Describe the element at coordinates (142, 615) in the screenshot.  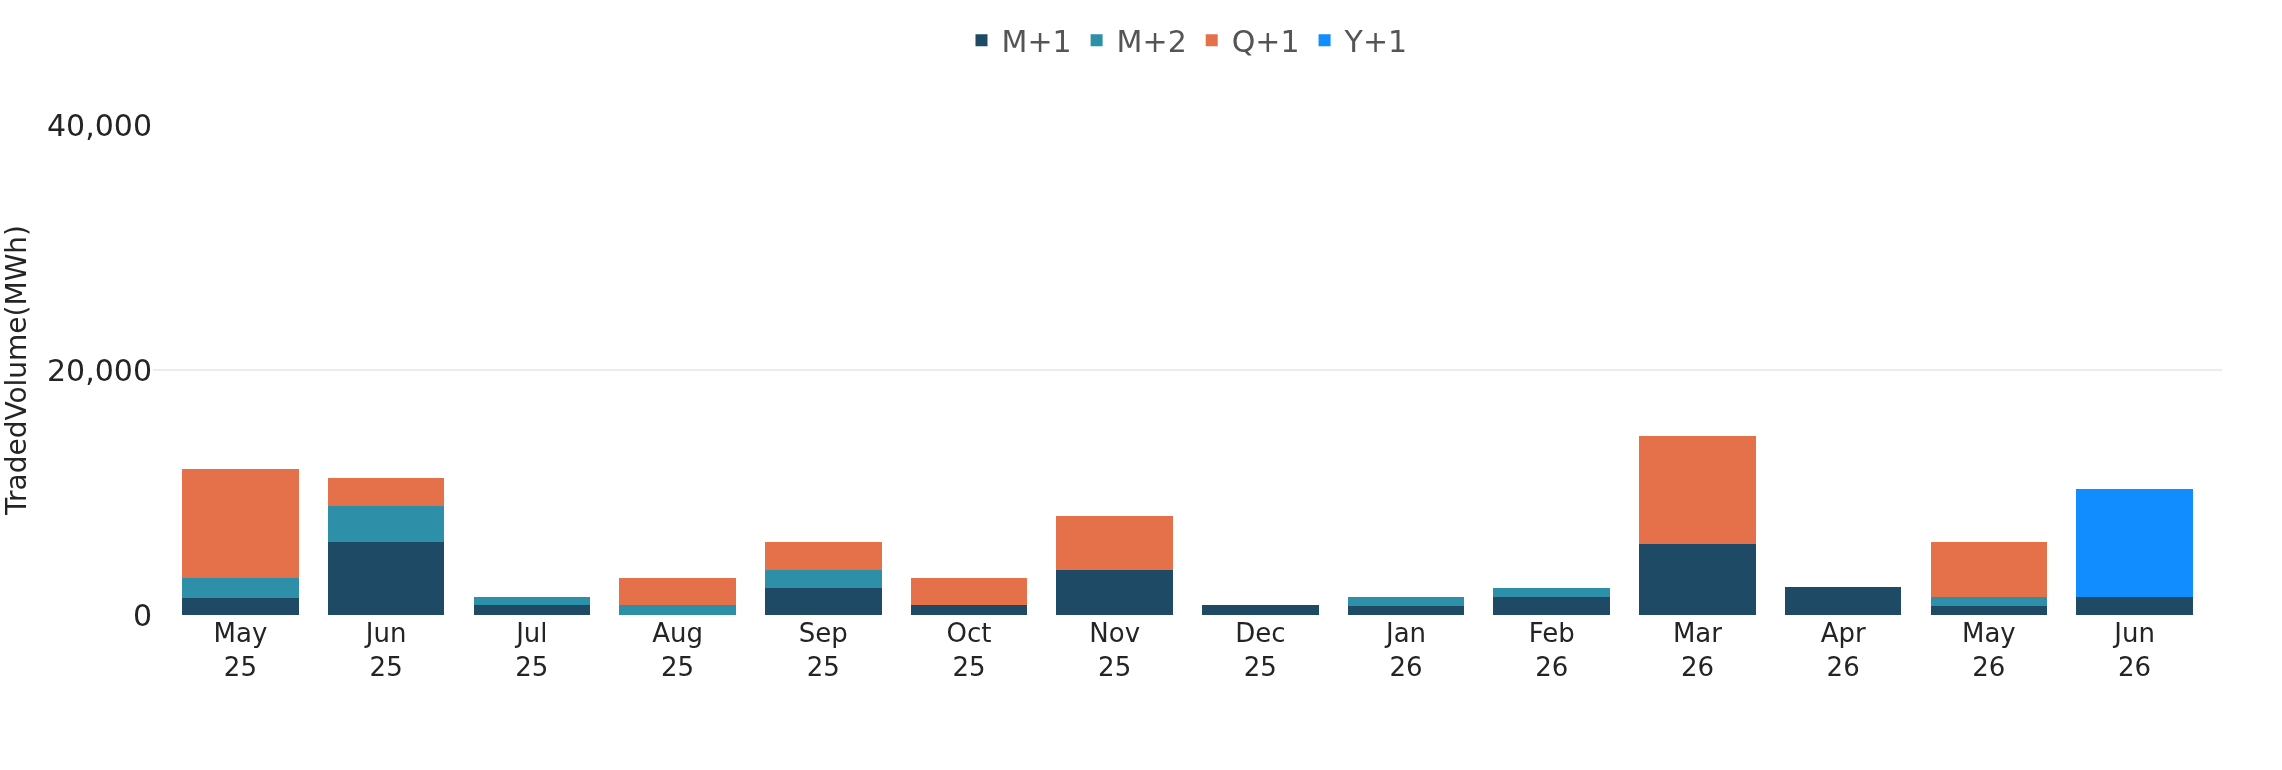
I see `y-tick-label: 0` at that location.